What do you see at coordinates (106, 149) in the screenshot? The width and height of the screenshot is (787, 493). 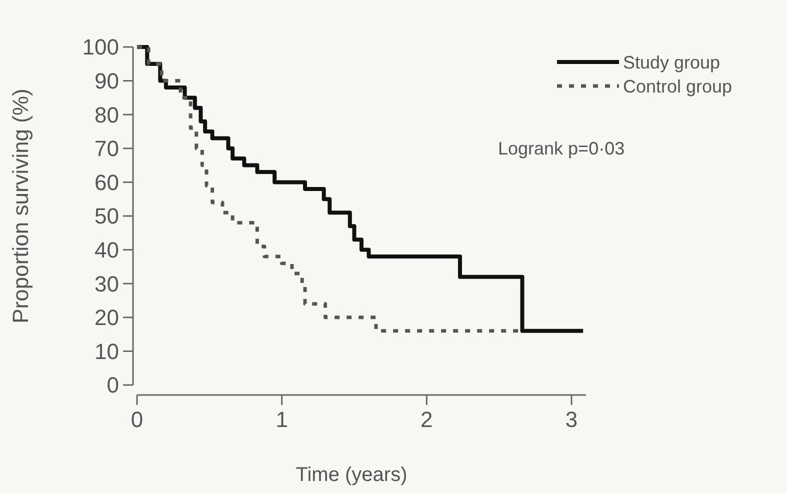 I see `y-tick-label: 70` at bounding box center [106, 149].